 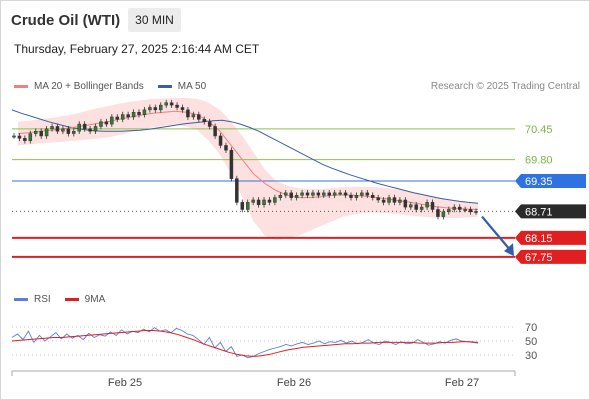 What do you see at coordinates (32, 299) in the screenshot?
I see `legend-rsi: RSI` at bounding box center [32, 299].